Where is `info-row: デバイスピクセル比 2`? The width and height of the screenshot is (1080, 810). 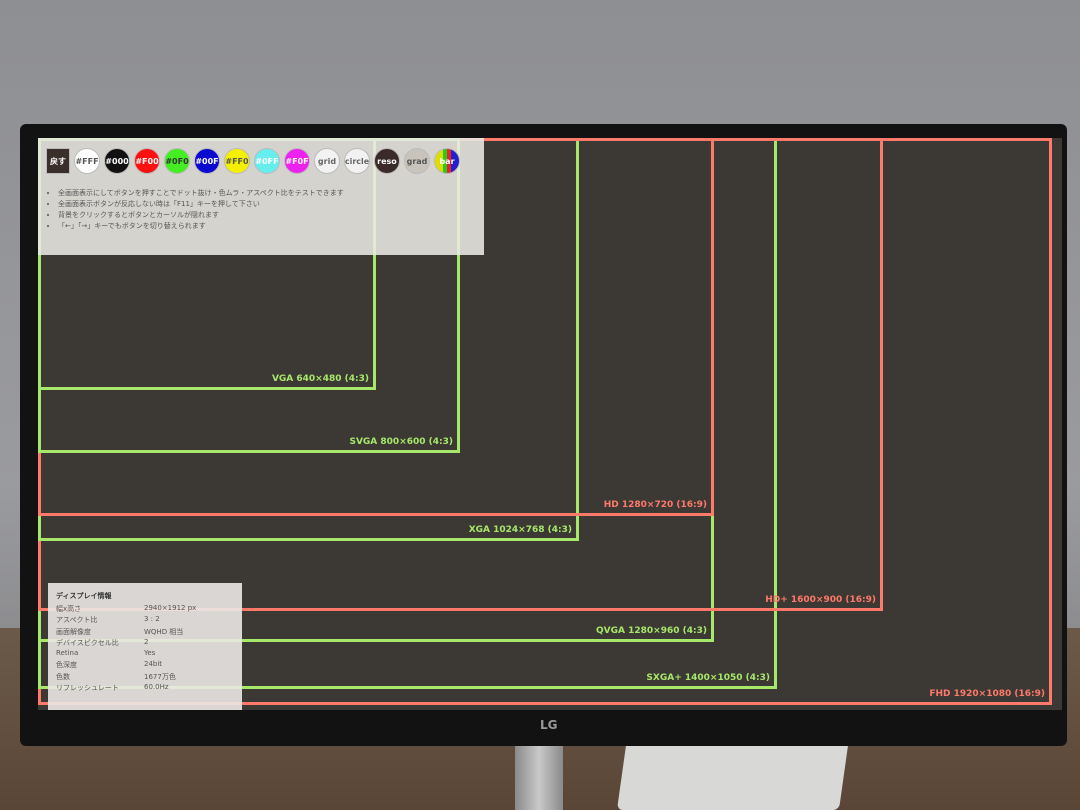 info-row: デバイスピクセル比 2 is located at coordinates (145, 643).